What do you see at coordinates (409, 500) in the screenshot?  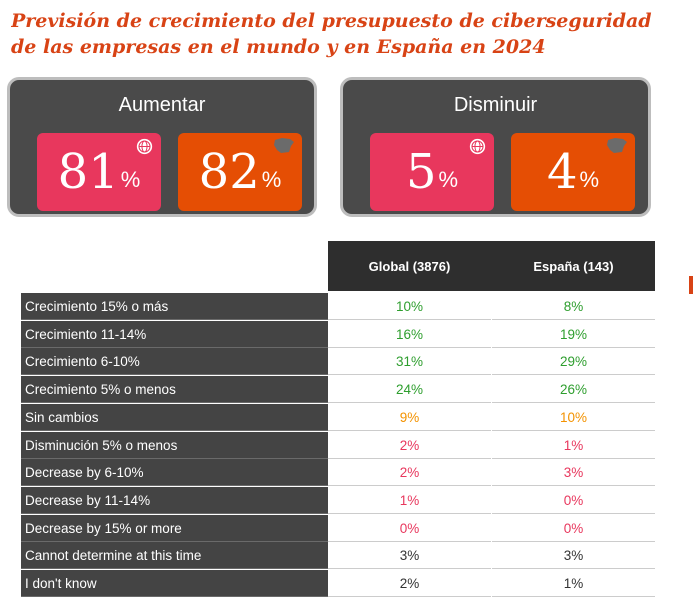 I see `cell-global: 1%` at bounding box center [409, 500].